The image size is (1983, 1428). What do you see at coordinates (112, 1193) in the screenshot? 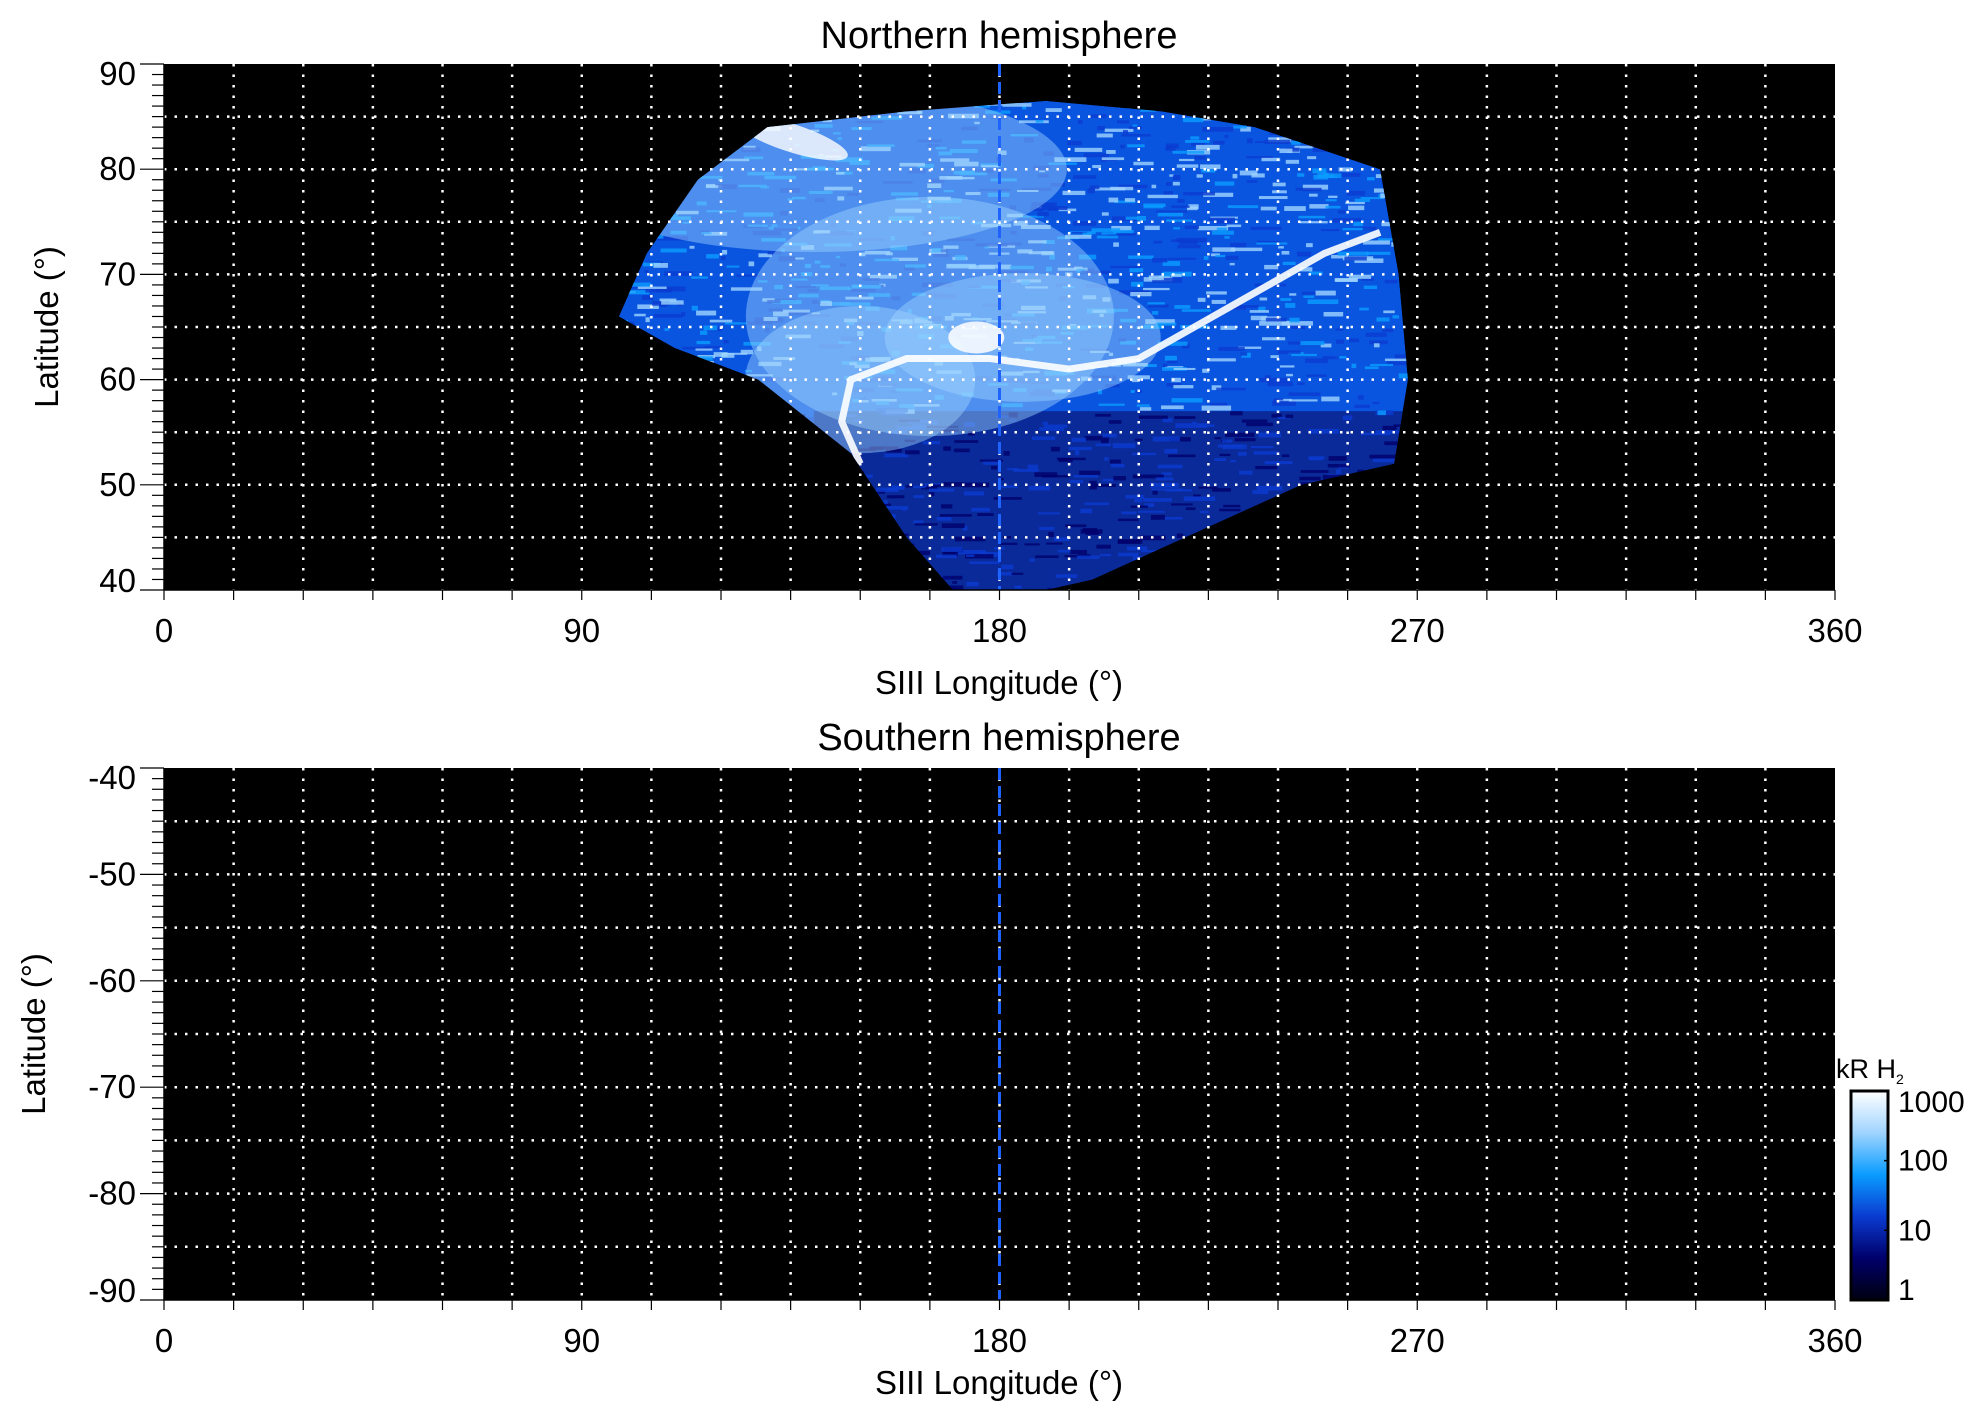
I see `y-tick-label: -80` at bounding box center [112, 1193].